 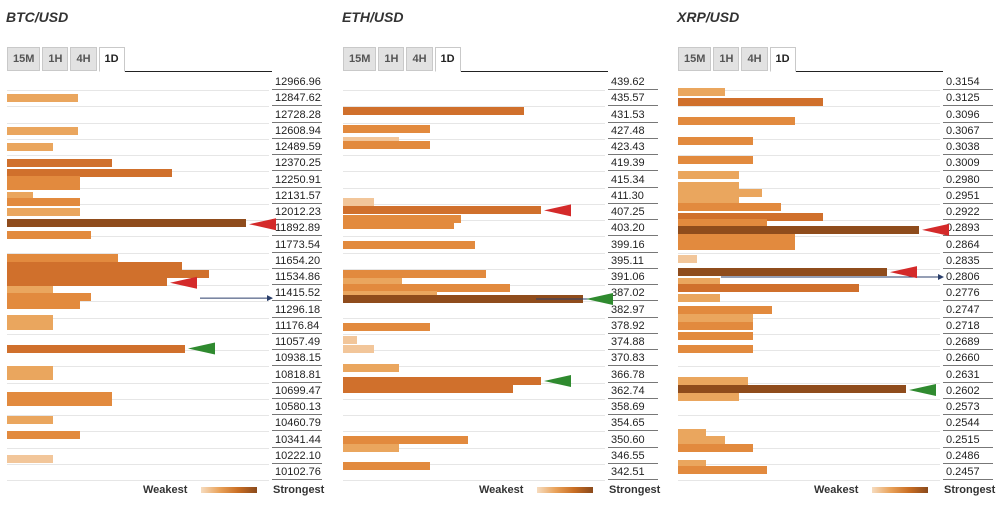 I want to click on price-label: 11296.18, so click(x=298, y=309).